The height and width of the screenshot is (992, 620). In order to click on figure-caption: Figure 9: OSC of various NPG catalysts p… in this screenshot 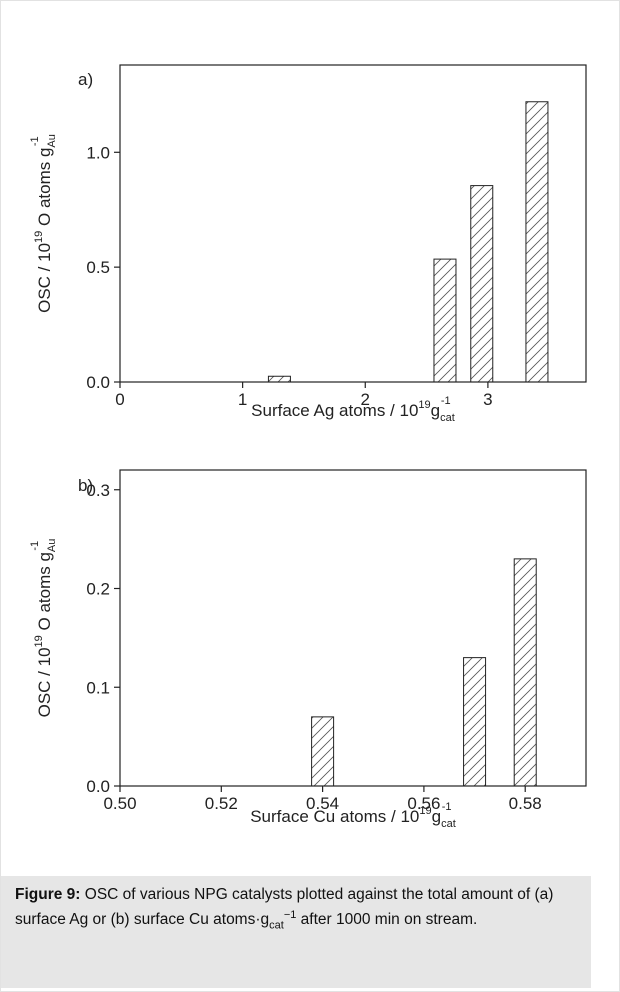, I will do `click(296, 932)`.